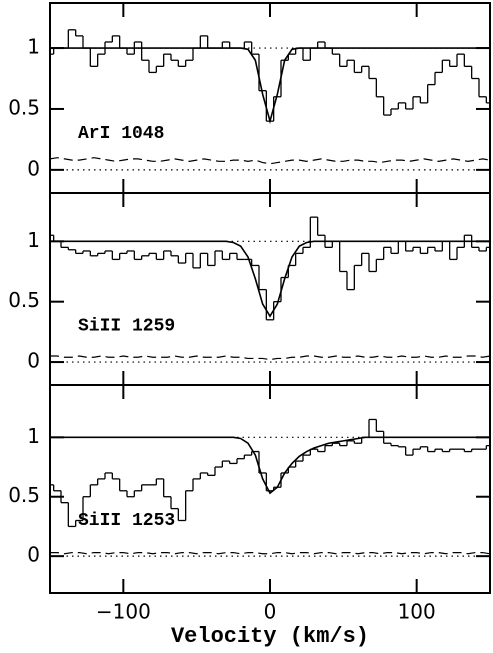 The width and height of the screenshot is (493, 653). What do you see at coordinates (126, 327) in the screenshot?
I see `panel-label: SiII 1259` at bounding box center [126, 327].